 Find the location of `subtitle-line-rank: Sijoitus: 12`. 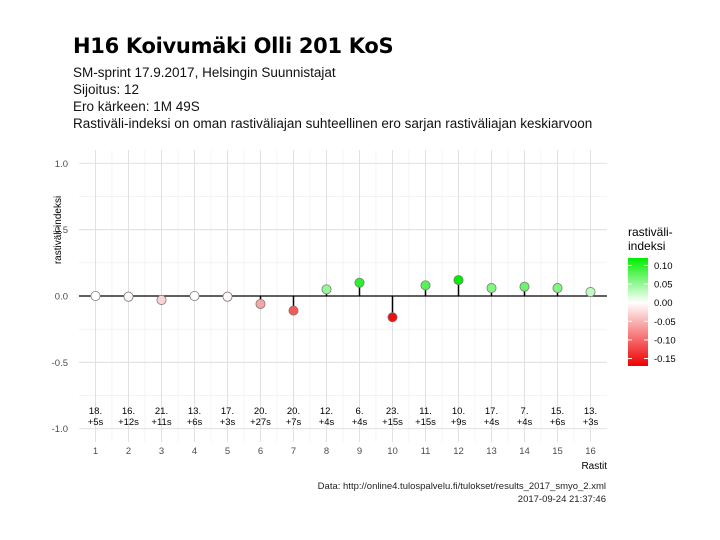

subtitle-line-rank: Sijoitus: 12 is located at coordinates (106, 89).